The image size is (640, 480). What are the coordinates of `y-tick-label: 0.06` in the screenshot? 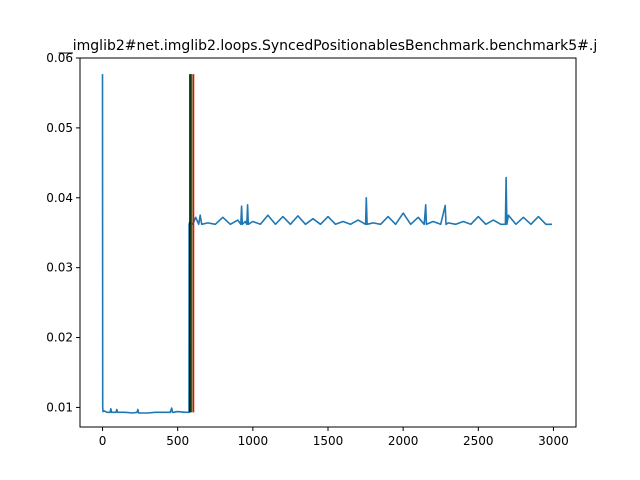 It's located at (59, 58).